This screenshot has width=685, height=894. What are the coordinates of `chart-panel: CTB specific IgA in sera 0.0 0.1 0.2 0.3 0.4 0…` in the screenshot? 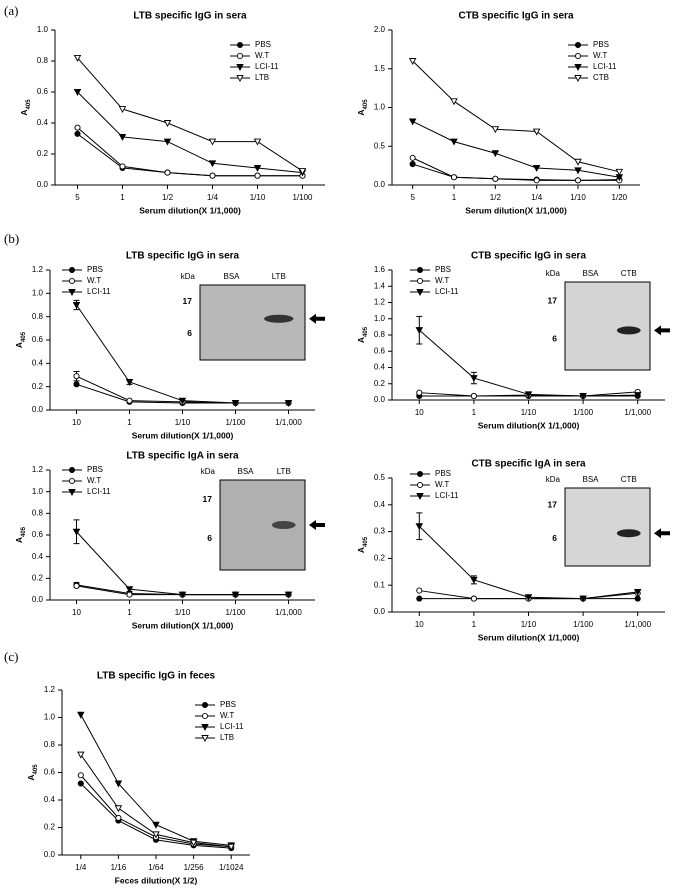 It's located at (513, 550).